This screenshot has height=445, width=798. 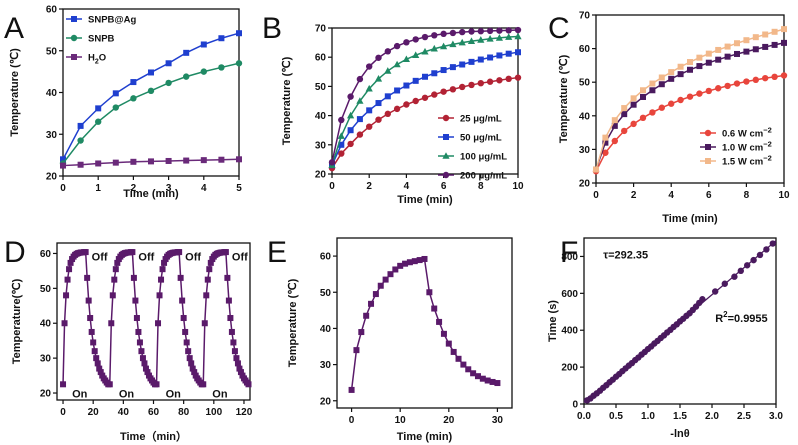 What do you see at coordinates (102, 58) in the screenshot?
I see `legend-label-part: O` at bounding box center [102, 58].